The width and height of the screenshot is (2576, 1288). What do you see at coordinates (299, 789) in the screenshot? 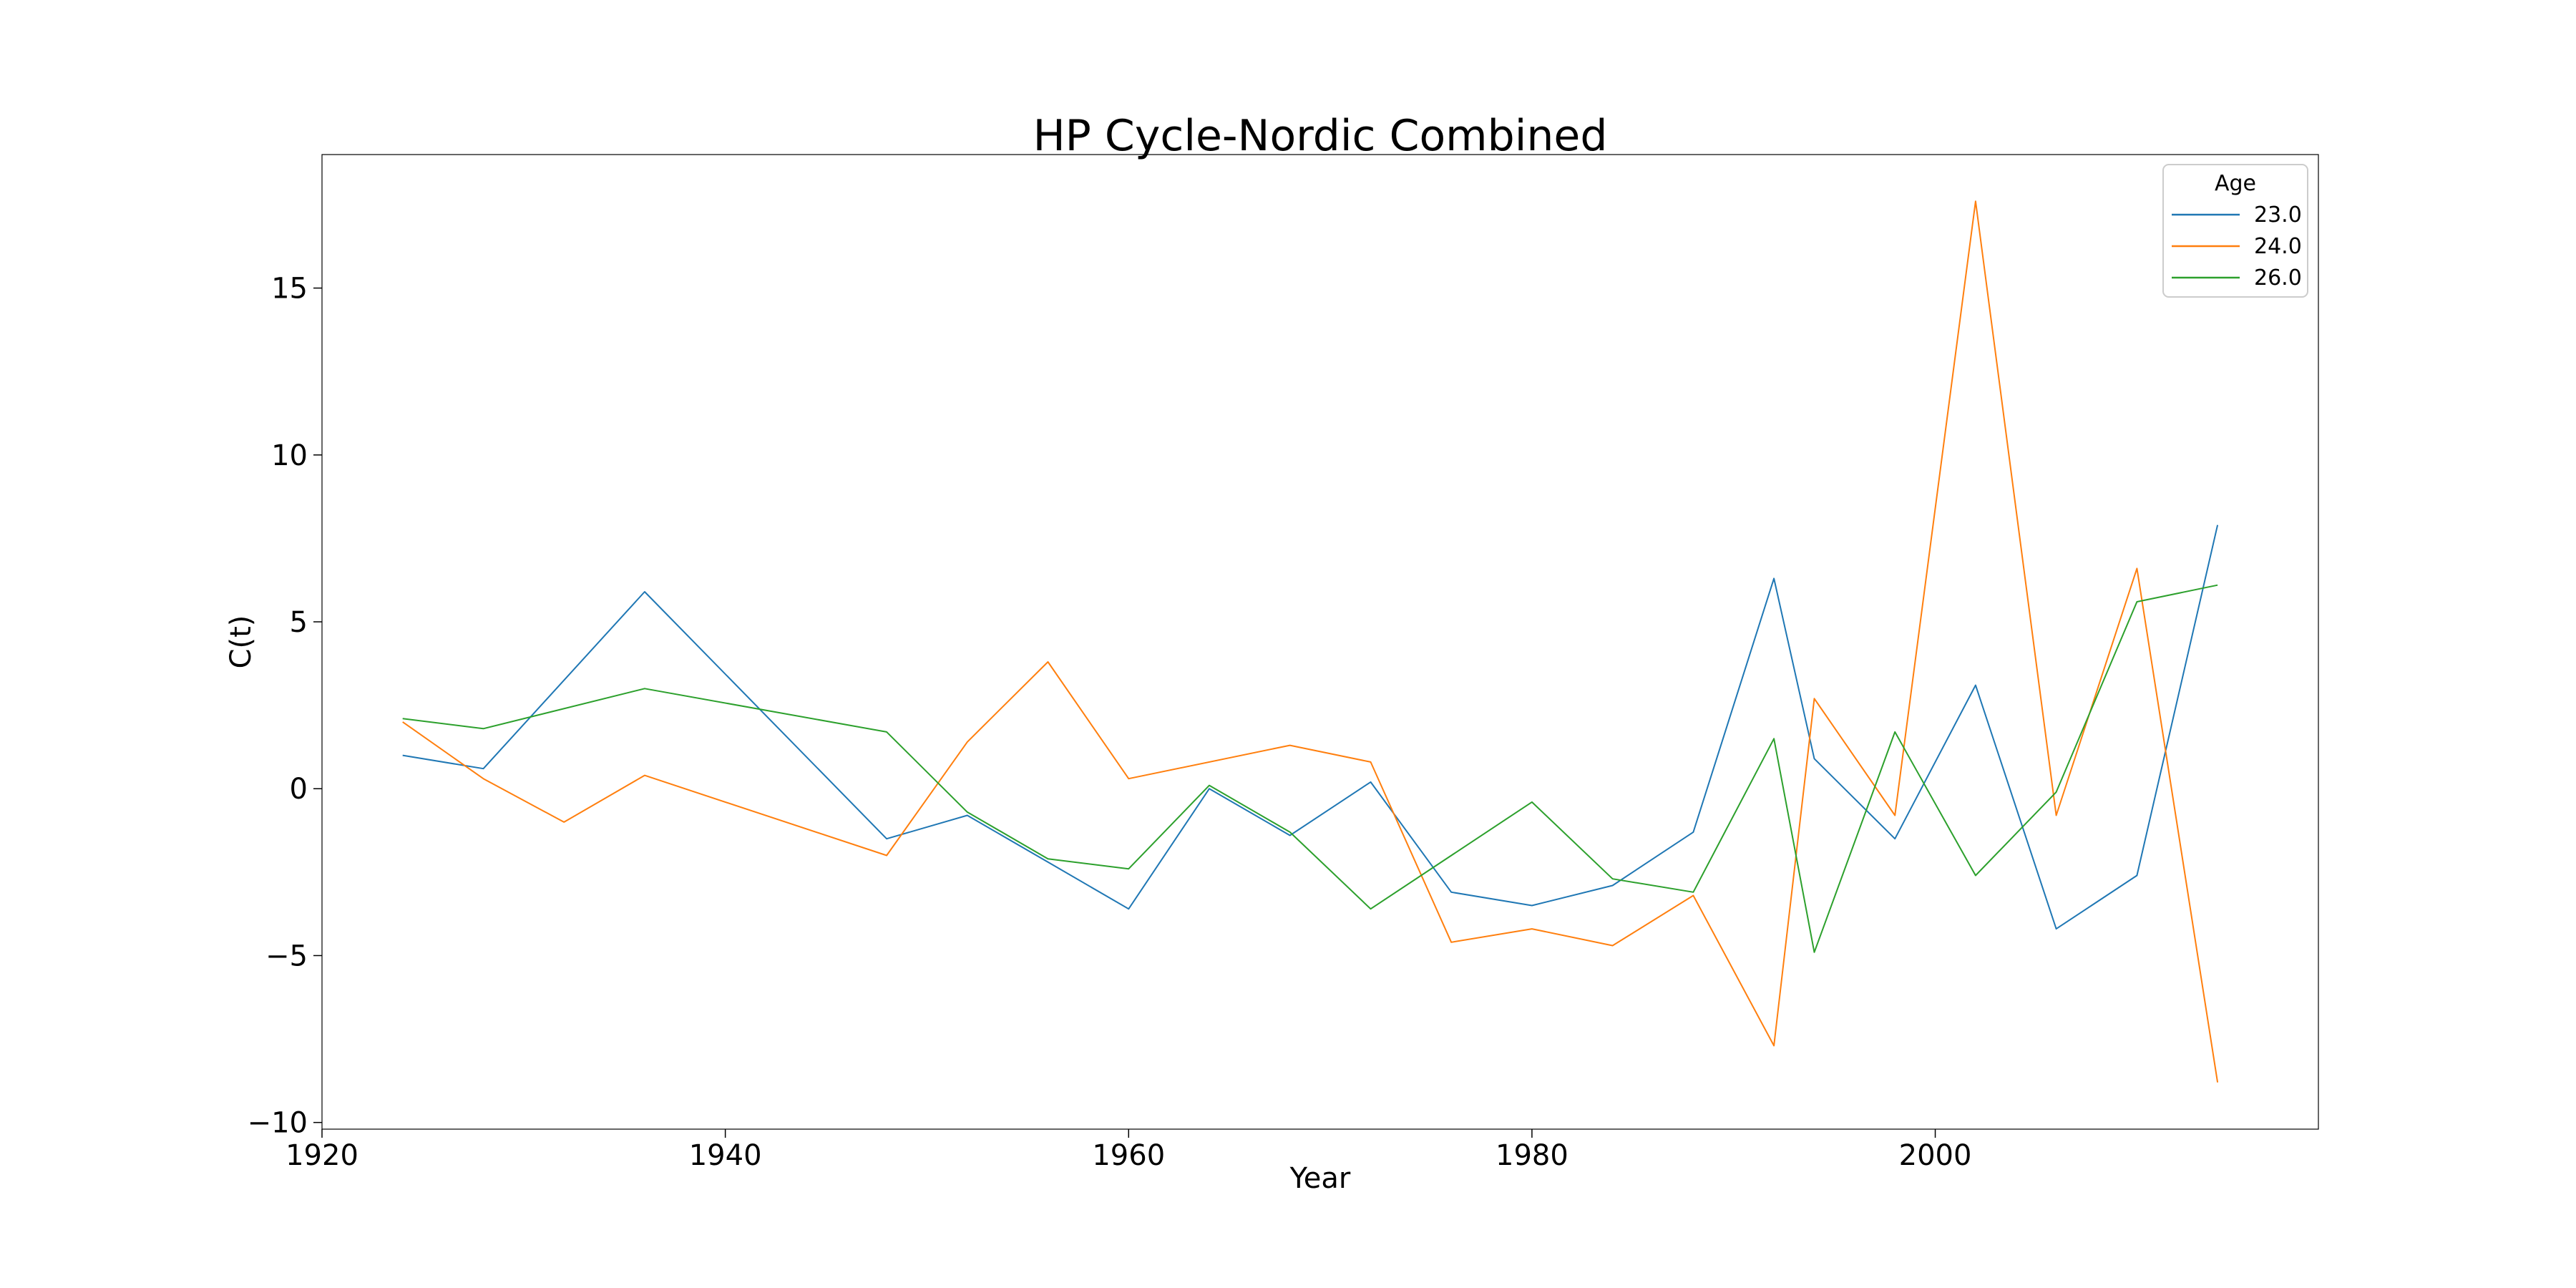
I see `y-tick-label: 0` at bounding box center [299, 789].